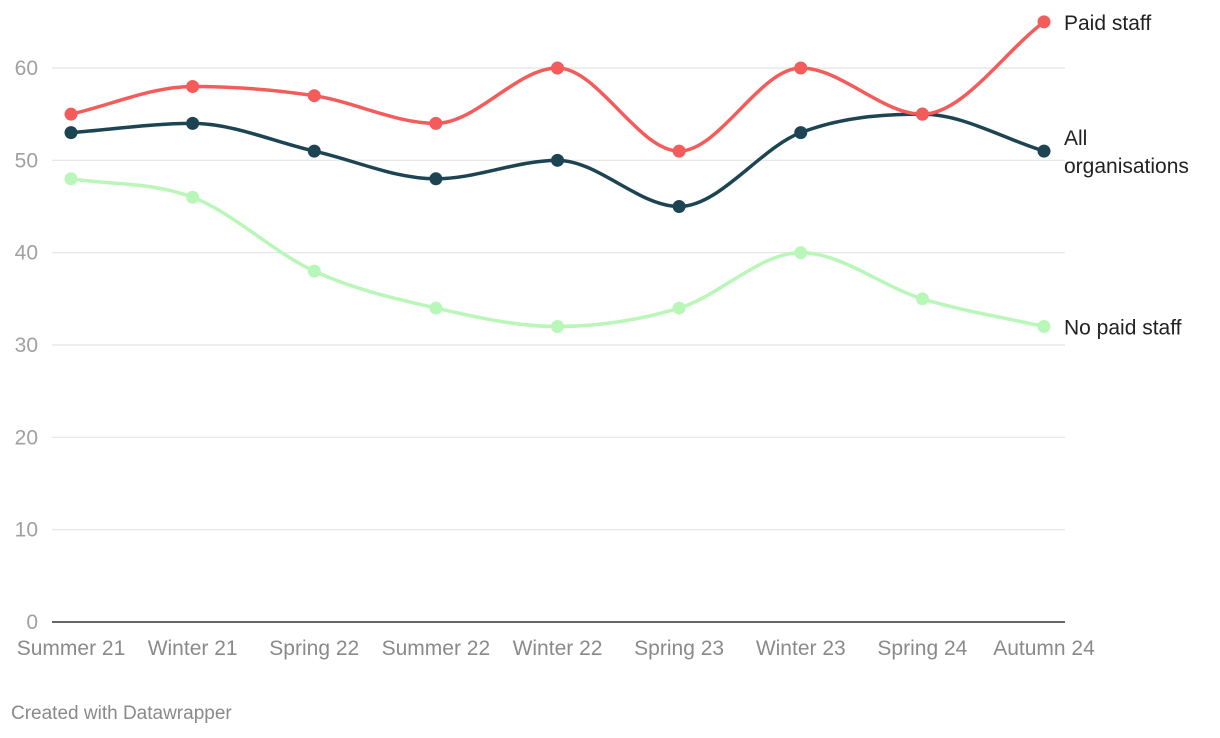  What do you see at coordinates (558, 648) in the screenshot?
I see `x-tick-label: Winter 22` at bounding box center [558, 648].